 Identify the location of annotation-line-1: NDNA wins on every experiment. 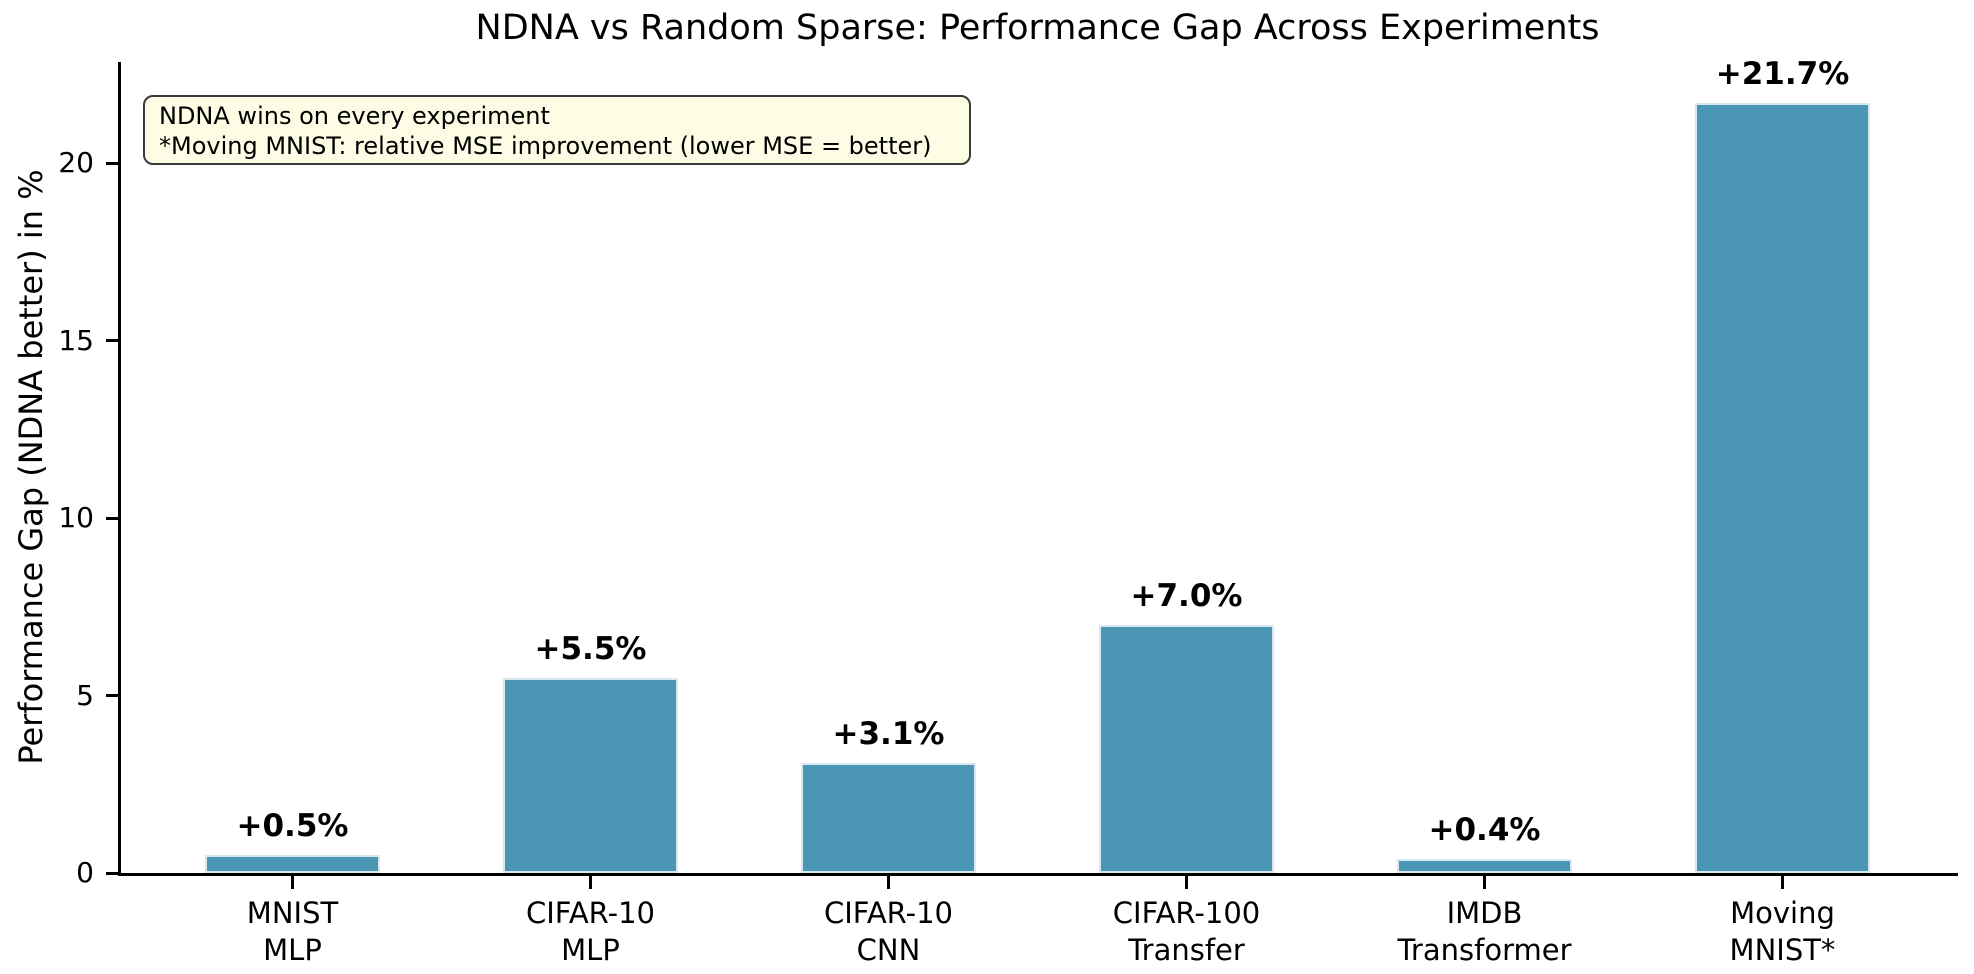
(354, 116).